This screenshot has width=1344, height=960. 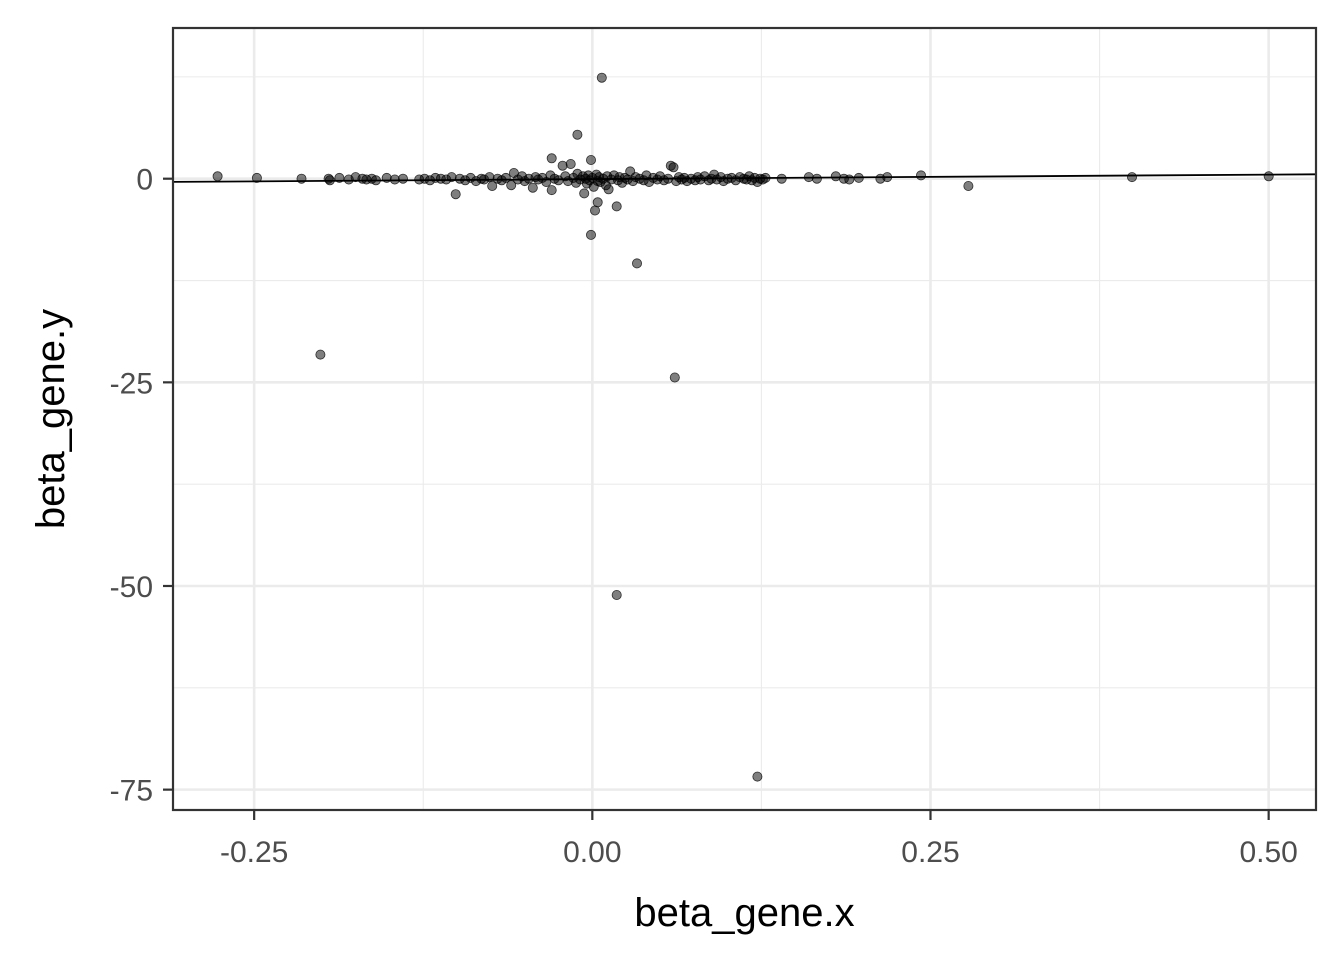 I want to click on y-tick-label: -25, so click(x=131, y=383).